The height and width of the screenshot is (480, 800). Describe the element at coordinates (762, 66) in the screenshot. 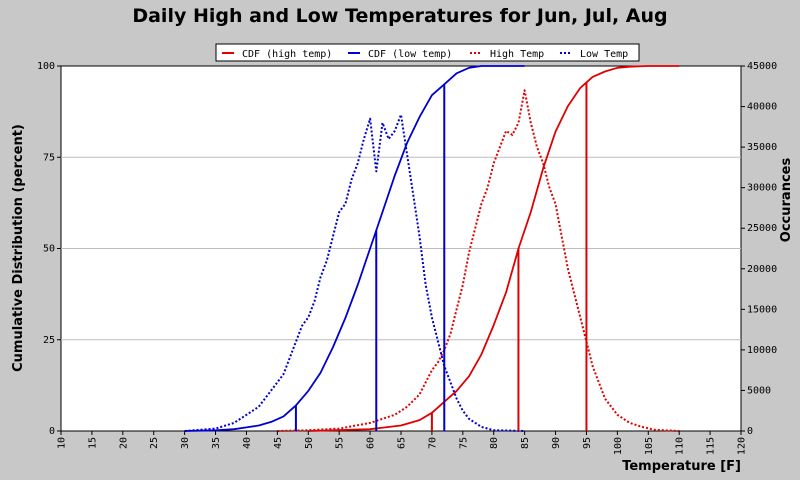

I see `y-right-tick-label: 45000` at that location.